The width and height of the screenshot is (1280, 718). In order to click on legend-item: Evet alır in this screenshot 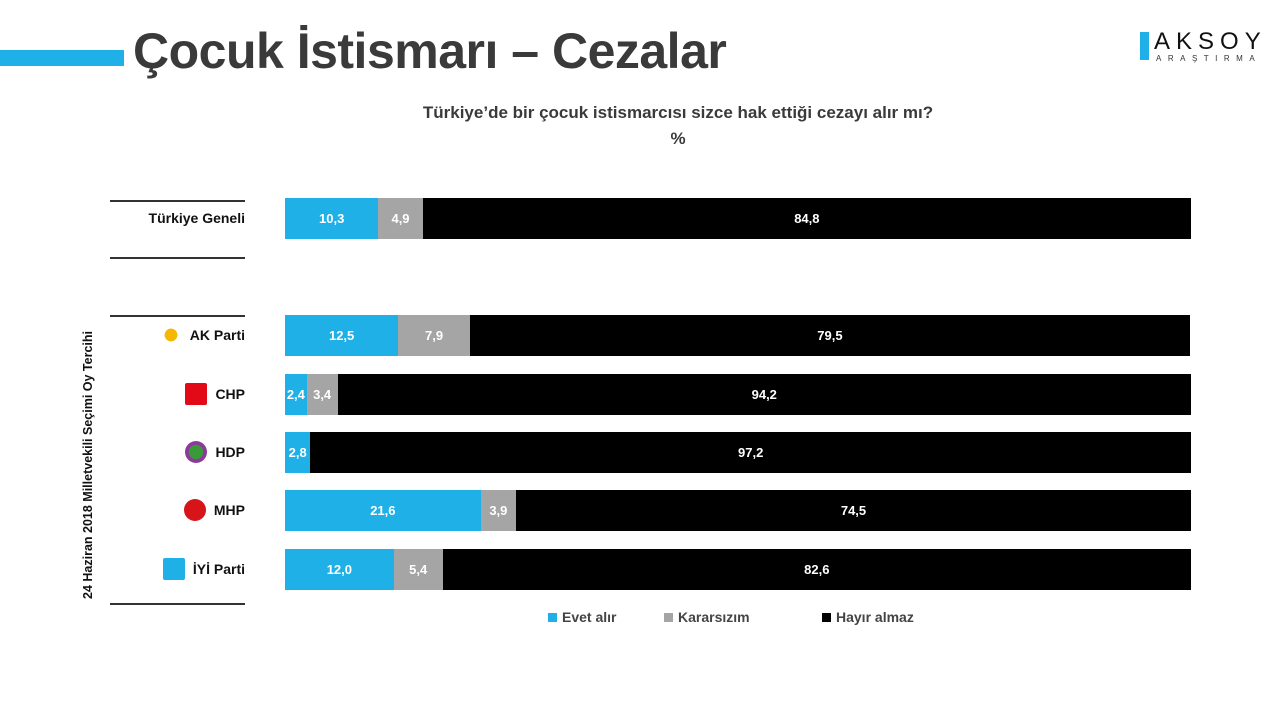, I will do `click(582, 617)`.